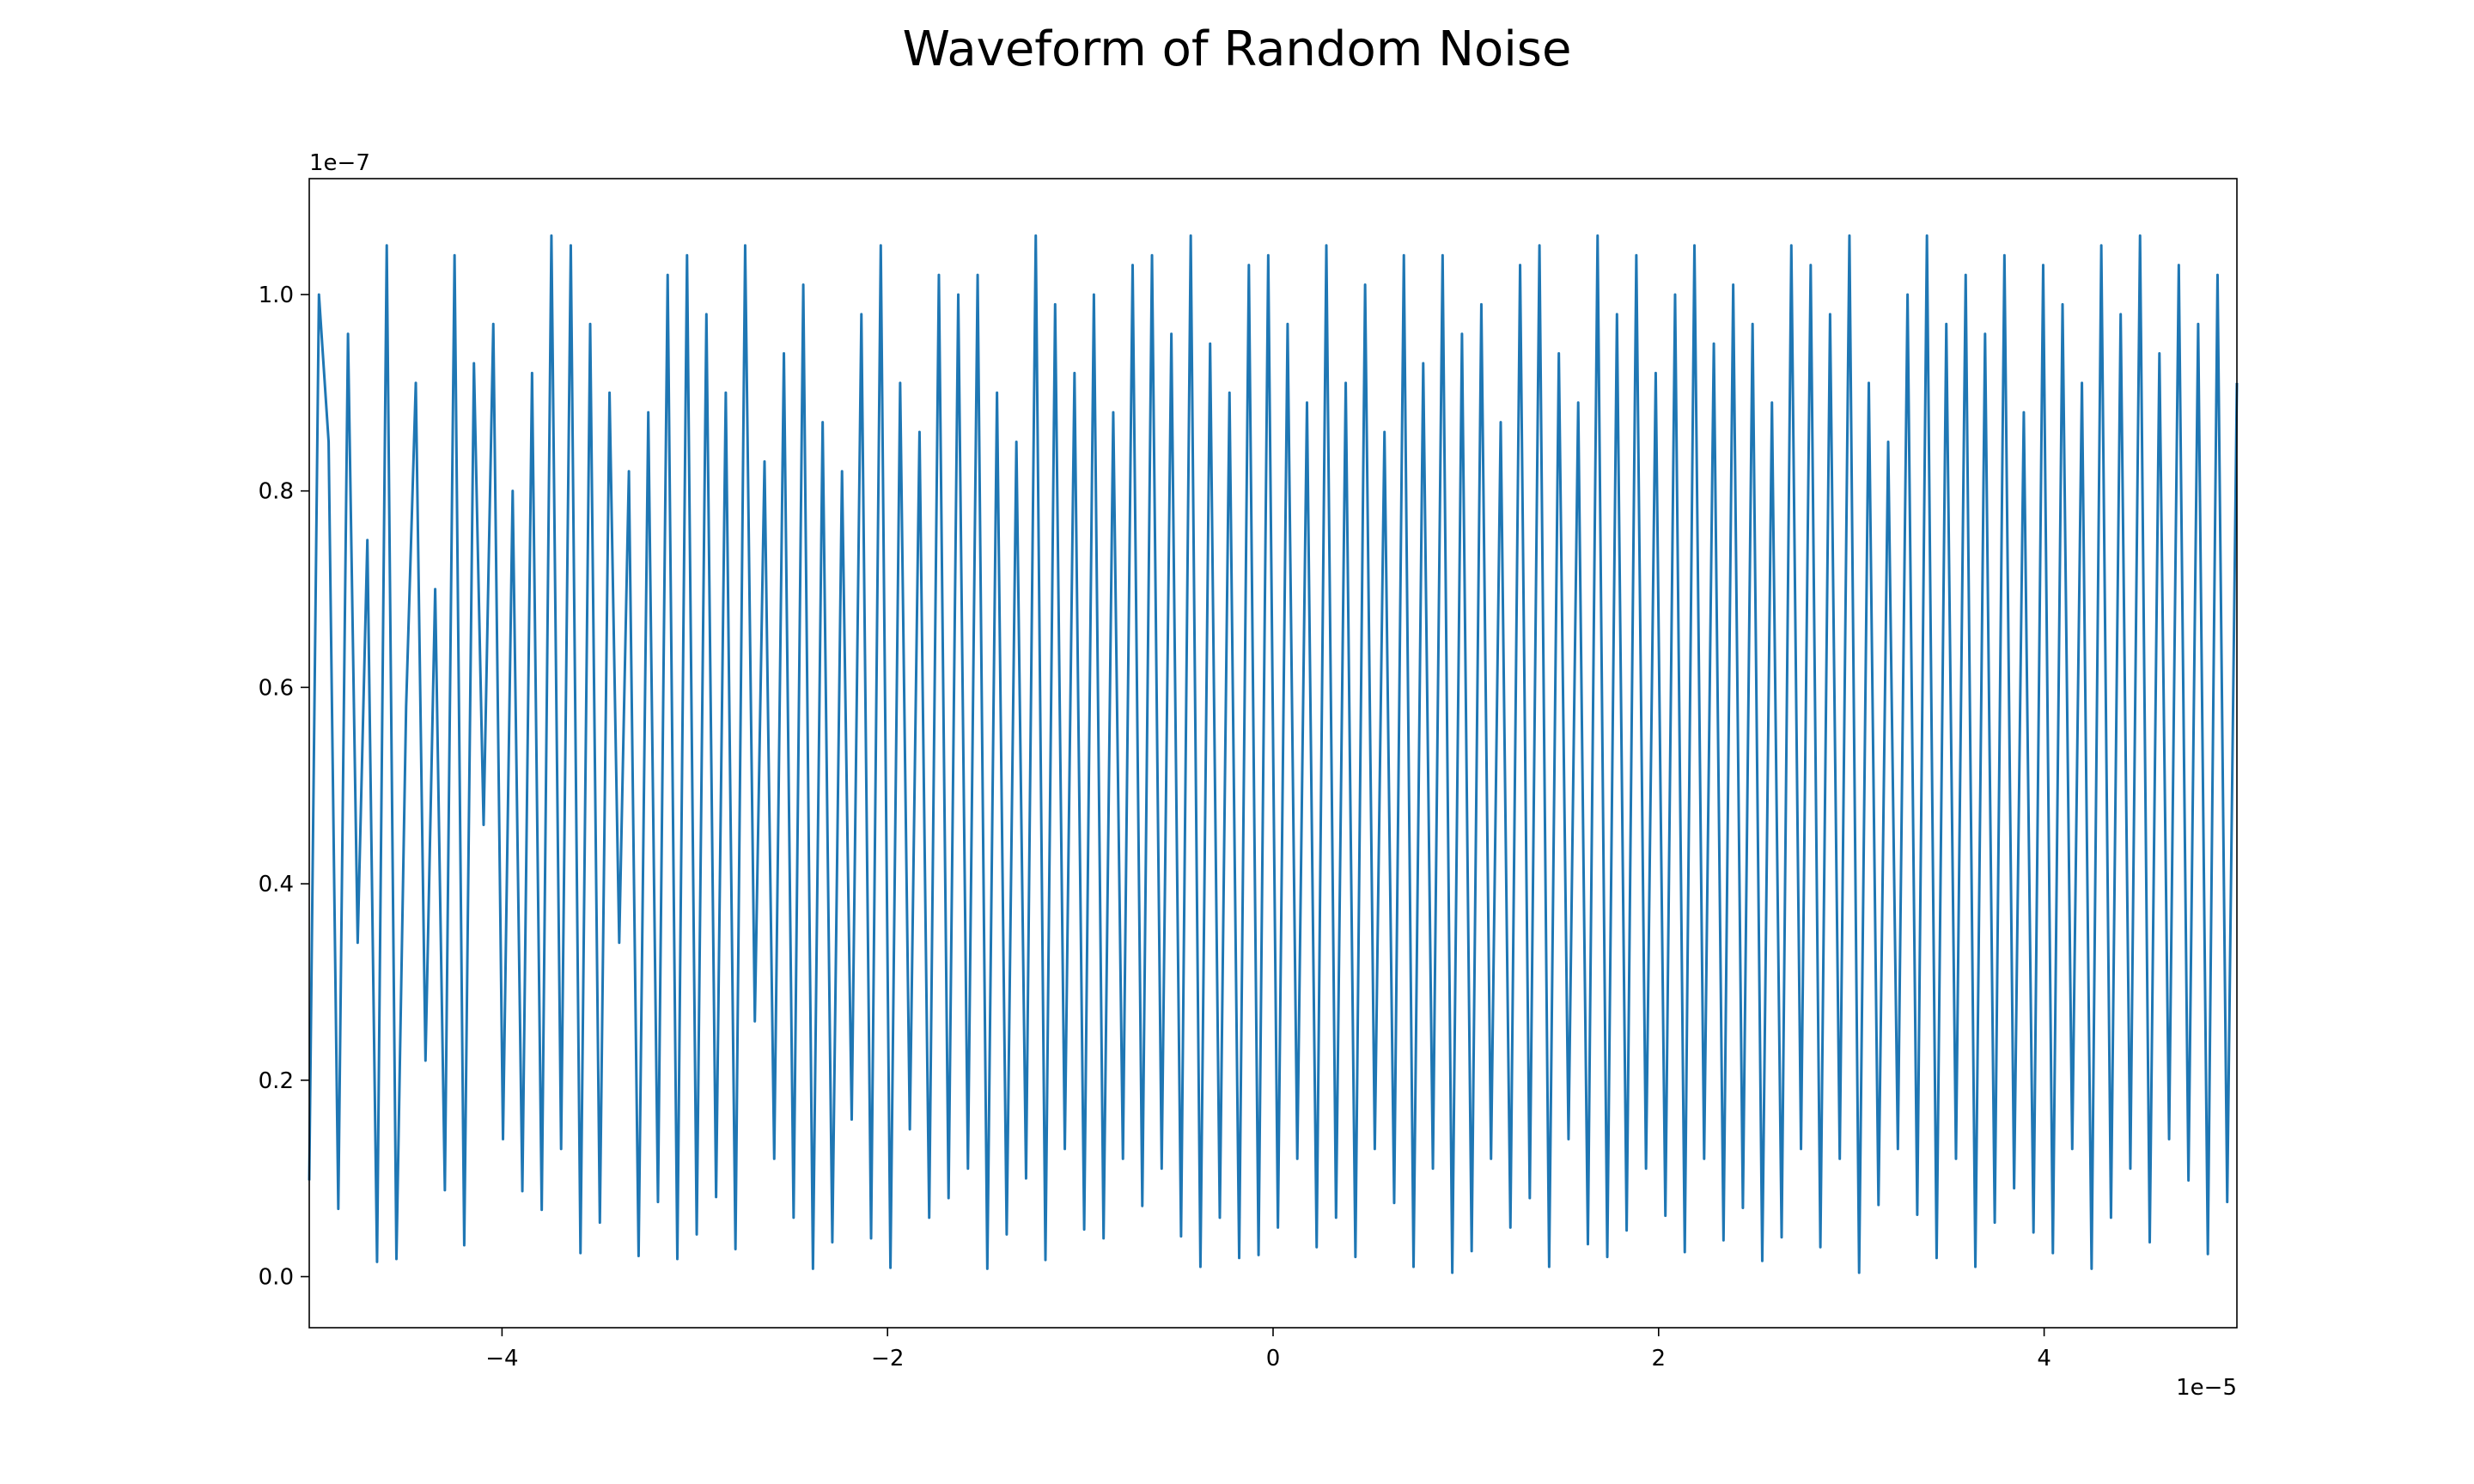 The image size is (2474, 1484). I want to click on y-tick-label-5: 1.0, so click(276, 295).